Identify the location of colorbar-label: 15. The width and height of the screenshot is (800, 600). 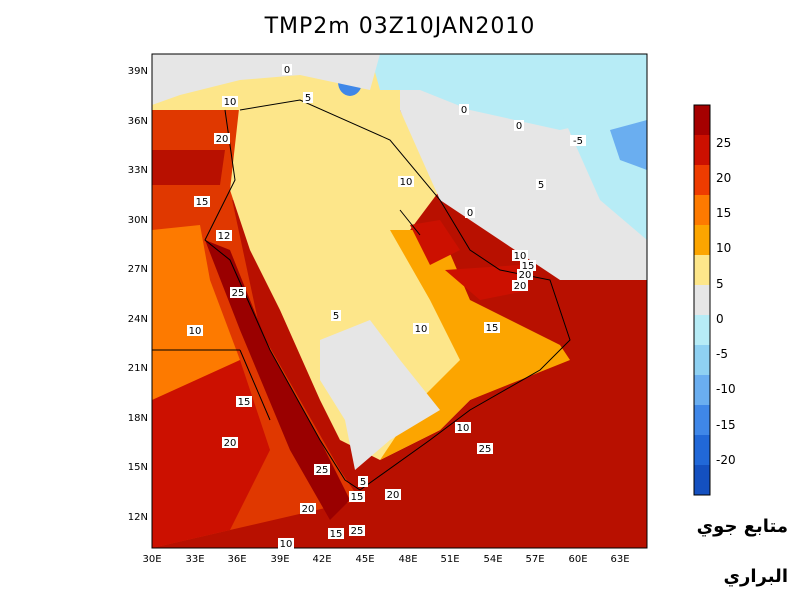
(723, 213).